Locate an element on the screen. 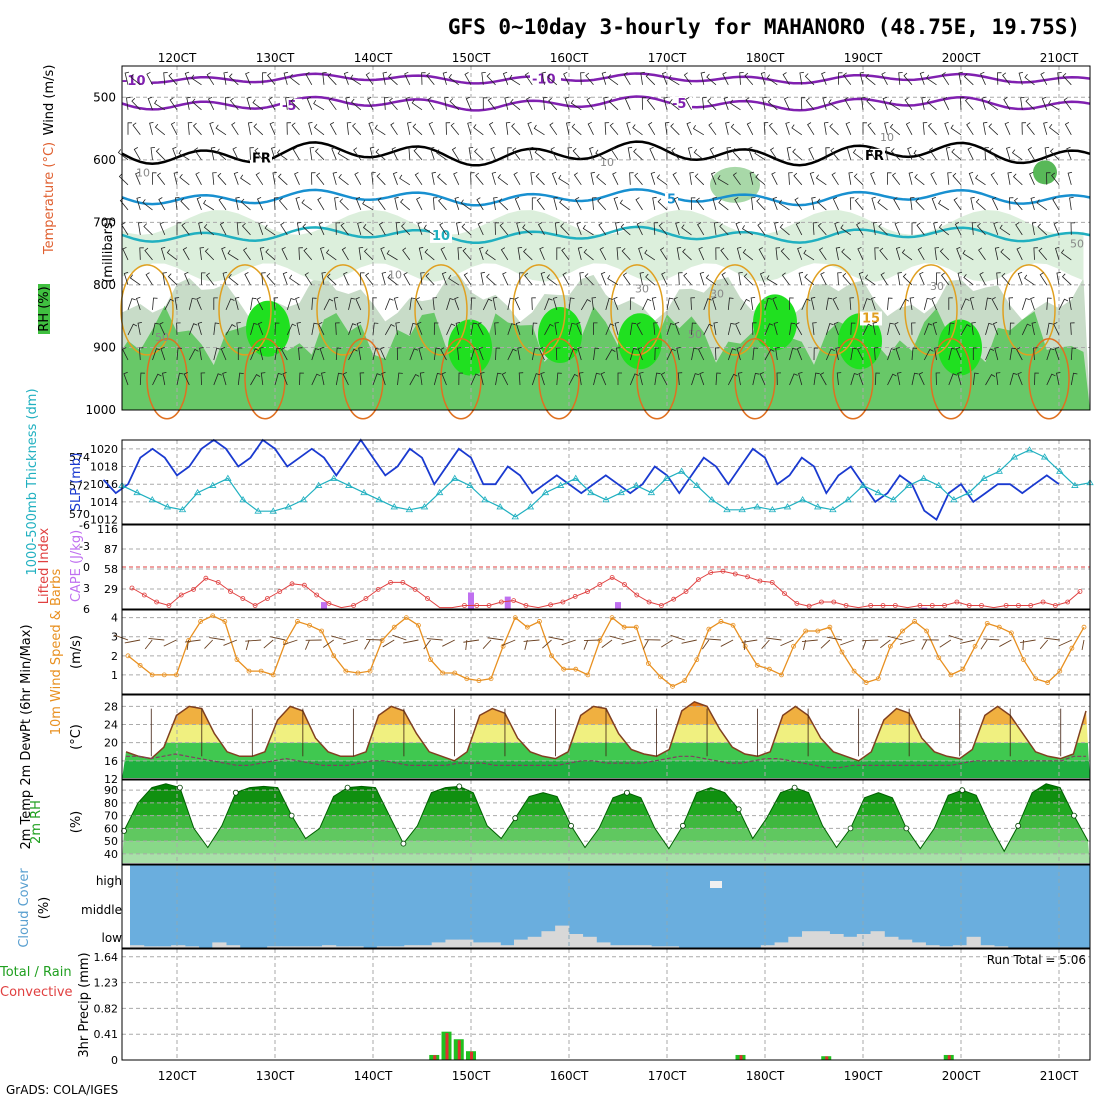 Image resolution: width=1100 pixels, height=1100 pixels. iso-label-7: 10 is located at coordinates (441, 236).